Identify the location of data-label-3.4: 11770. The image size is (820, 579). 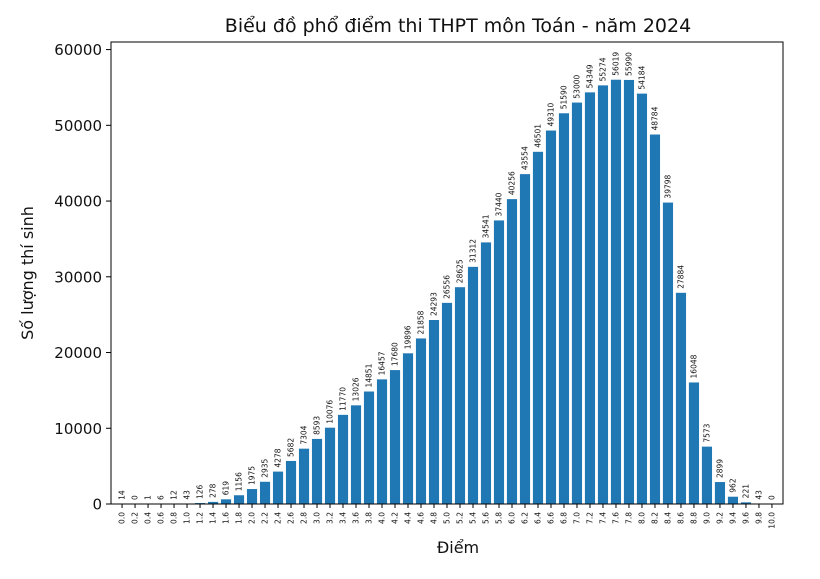
(343, 399).